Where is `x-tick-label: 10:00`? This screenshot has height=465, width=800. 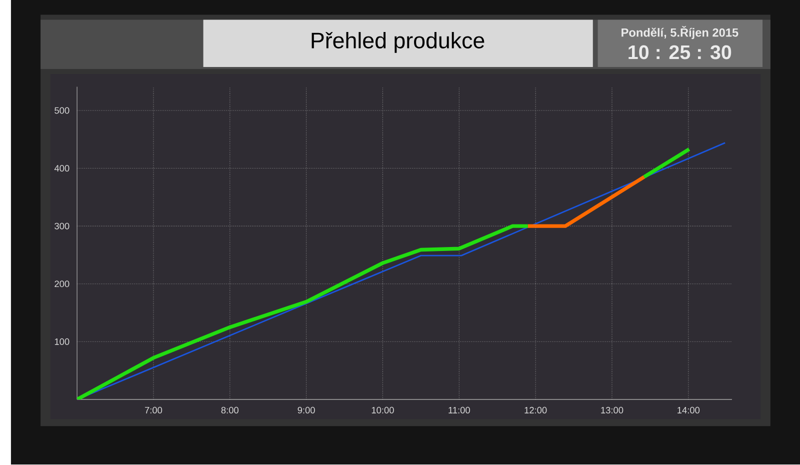
x-tick-label: 10:00 is located at coordinates (383, 410).